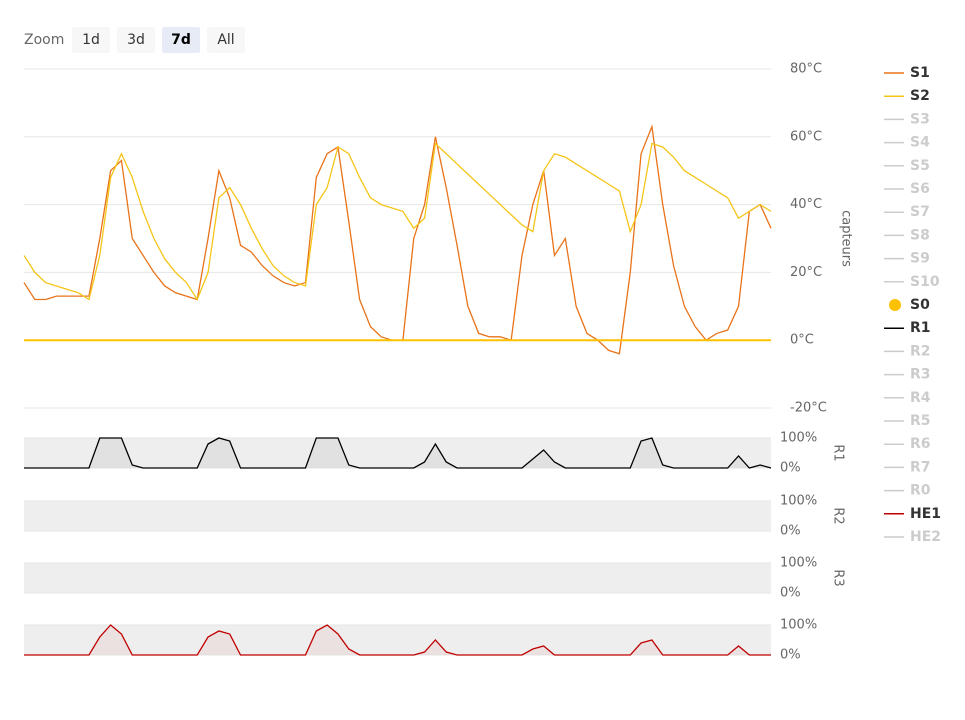 This screenshot has width=965, height=720. Describe the element at coordinates (920, 467) in the screenshot. I see `legend-item: R7` at that location.